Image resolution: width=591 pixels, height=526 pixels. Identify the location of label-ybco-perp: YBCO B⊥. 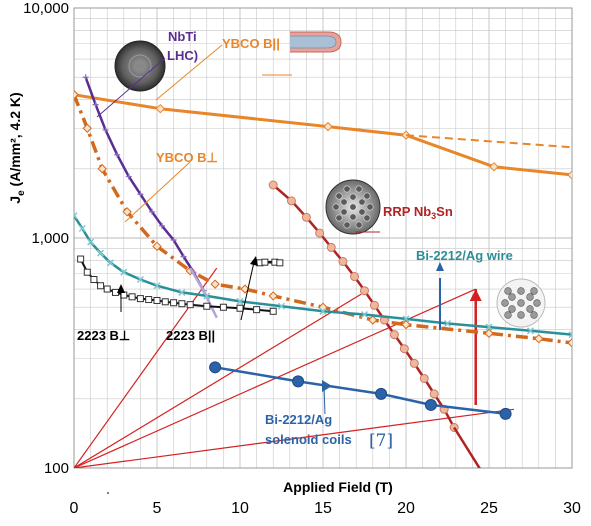
(187, 157).